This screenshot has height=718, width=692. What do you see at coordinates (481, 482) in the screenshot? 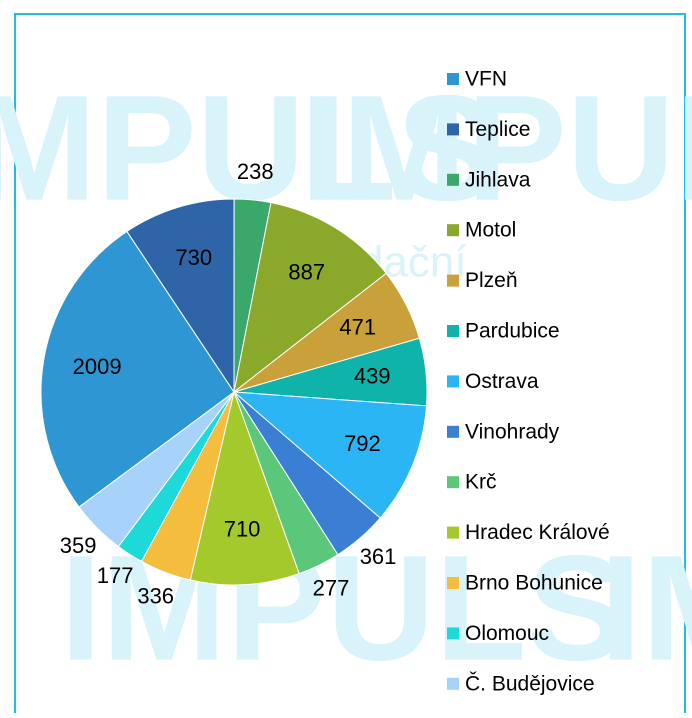
I see `legend-label: Krč` at bounding box center [481, 482].